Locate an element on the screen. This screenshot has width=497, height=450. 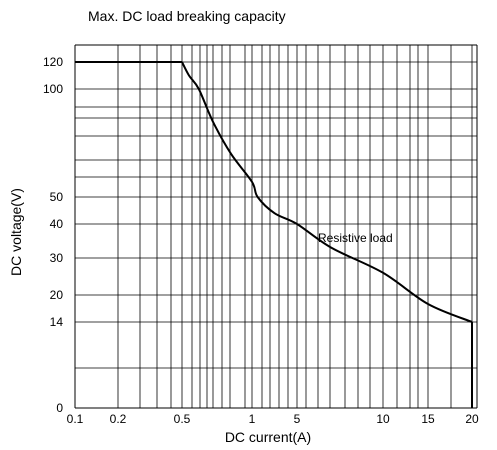
y-tick-label: 120 is located at coordinates (53, 62).